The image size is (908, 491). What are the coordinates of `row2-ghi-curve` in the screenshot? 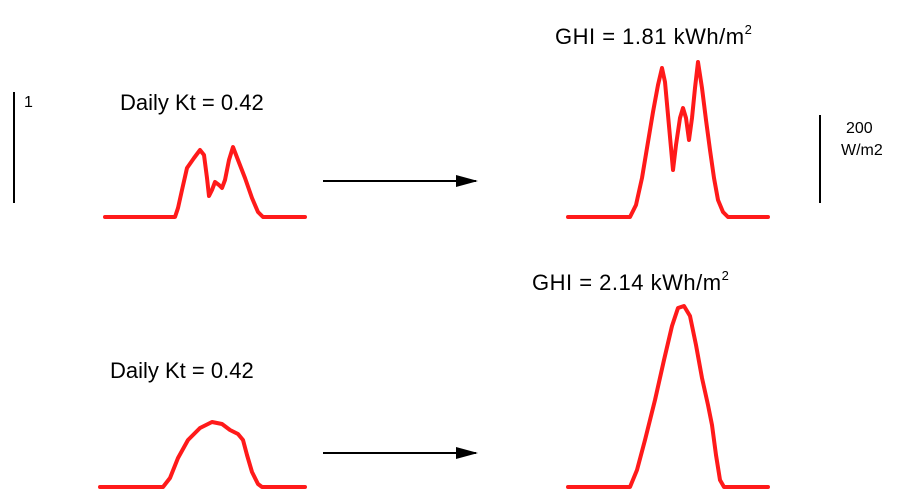 It's located at (668, 396).